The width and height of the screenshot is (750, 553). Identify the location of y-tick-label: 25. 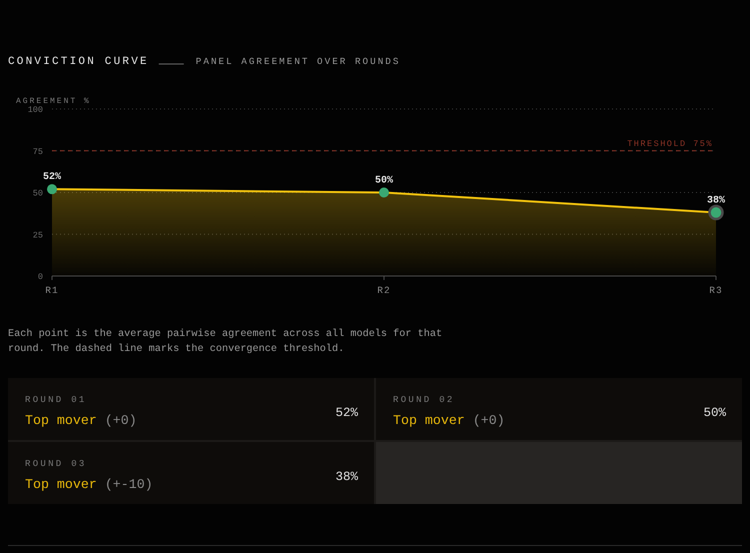
(37, 235).